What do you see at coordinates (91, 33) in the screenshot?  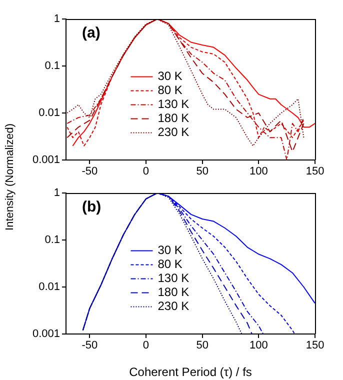 I see `chart-title: (a)` at bounding box center [91, 33].